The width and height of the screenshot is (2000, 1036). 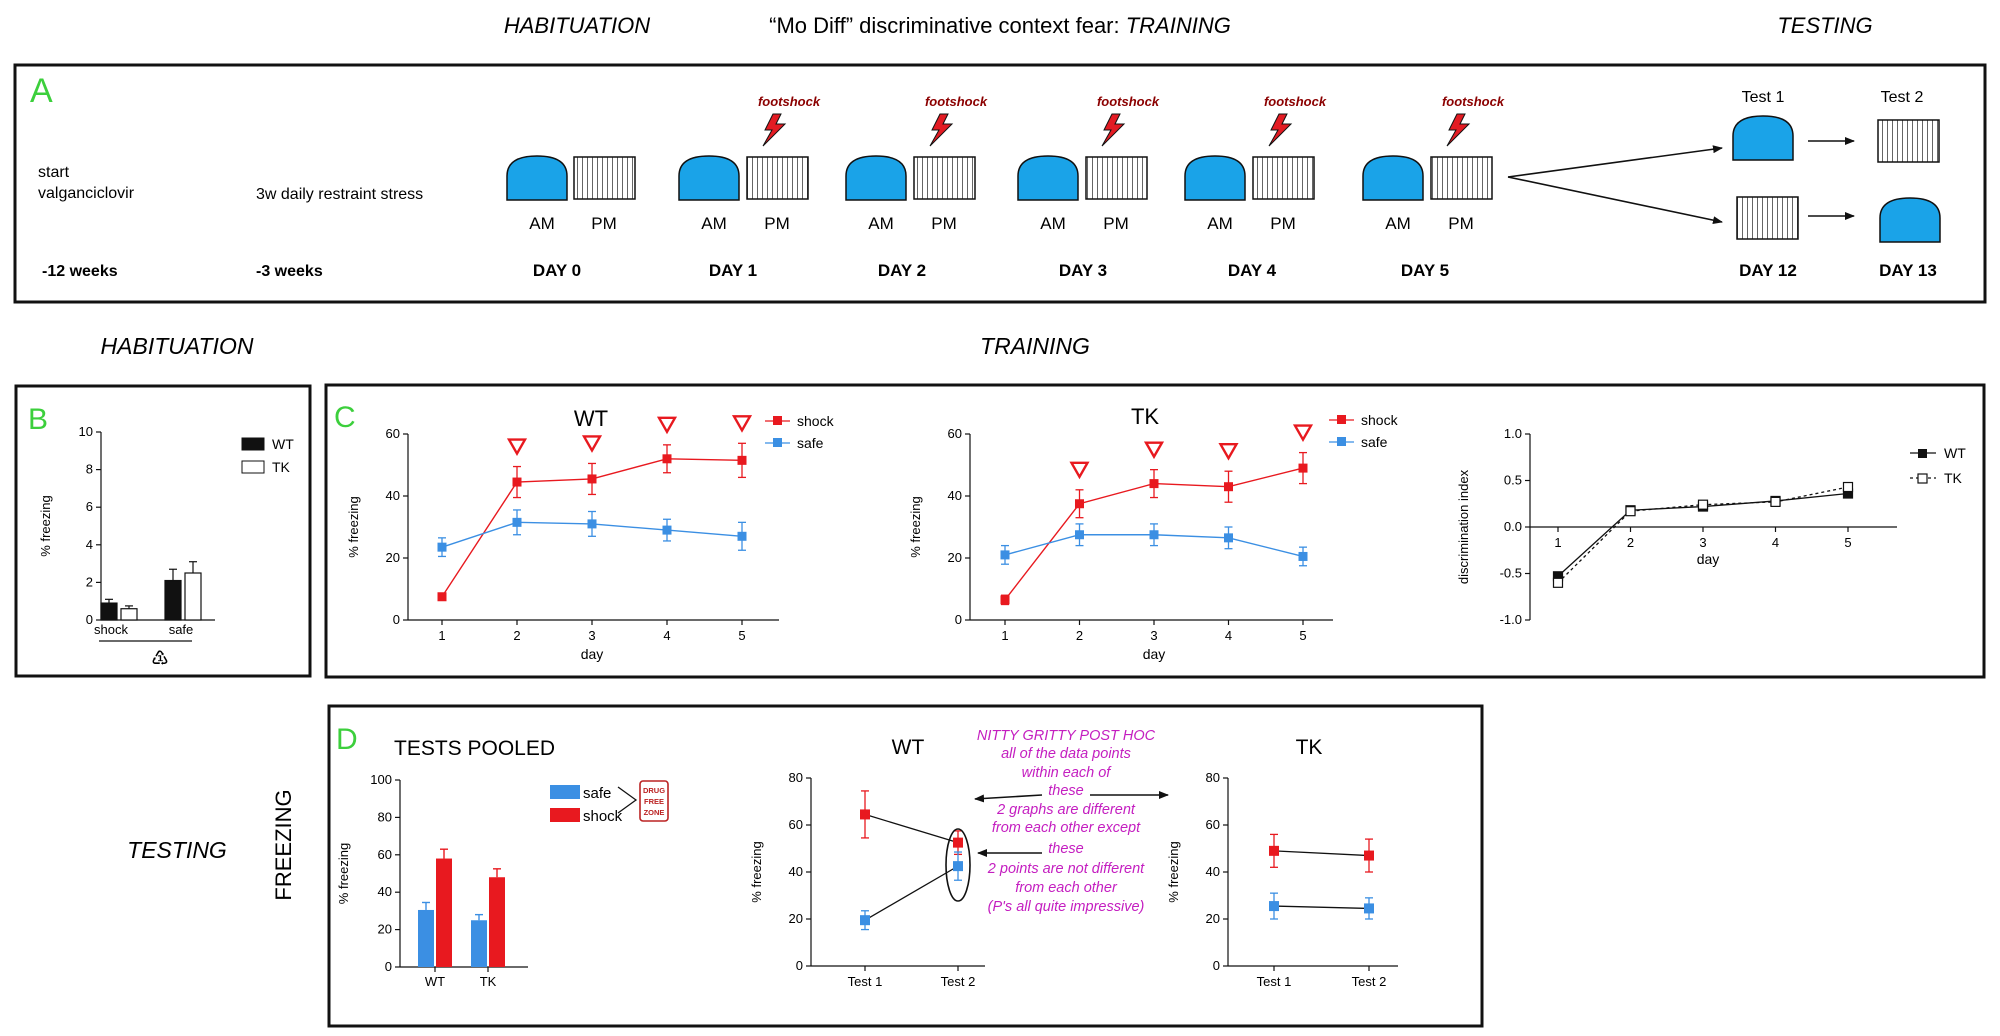 I want to click on data-point-TK, so click(x=1558, y=582).